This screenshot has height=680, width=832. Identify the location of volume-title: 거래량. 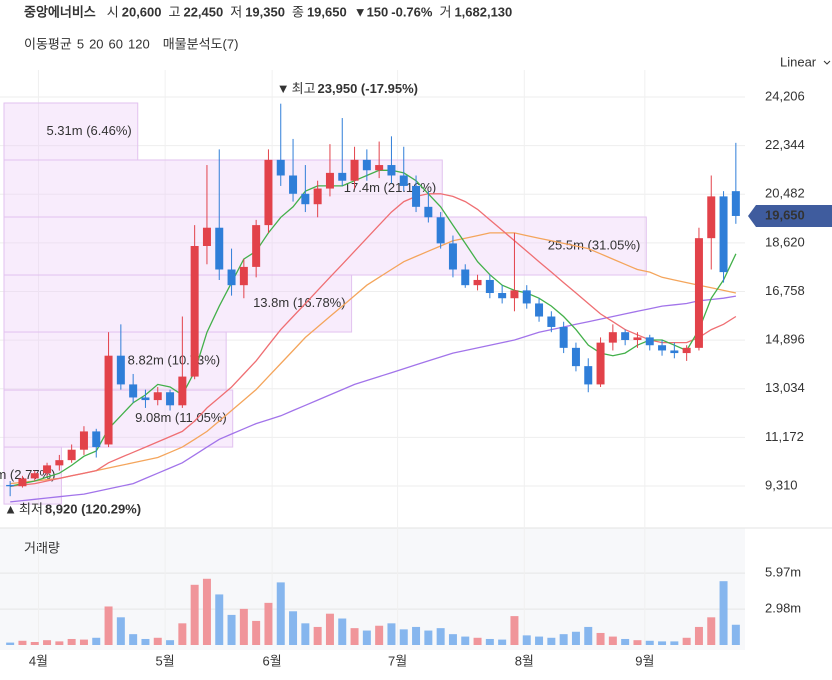
(42, 547).